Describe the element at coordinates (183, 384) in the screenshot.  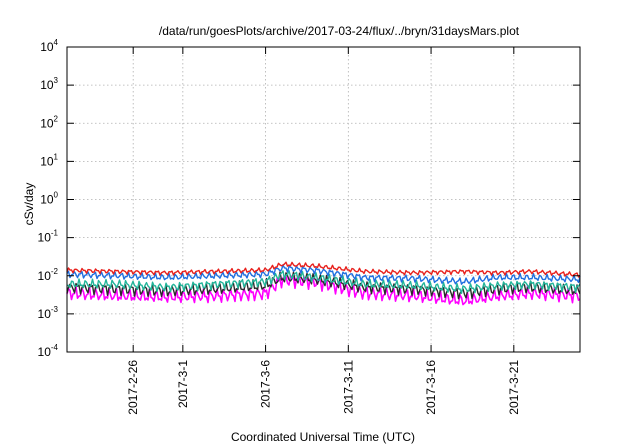
I see `x-tick-label: 2017-3-1` at that location.